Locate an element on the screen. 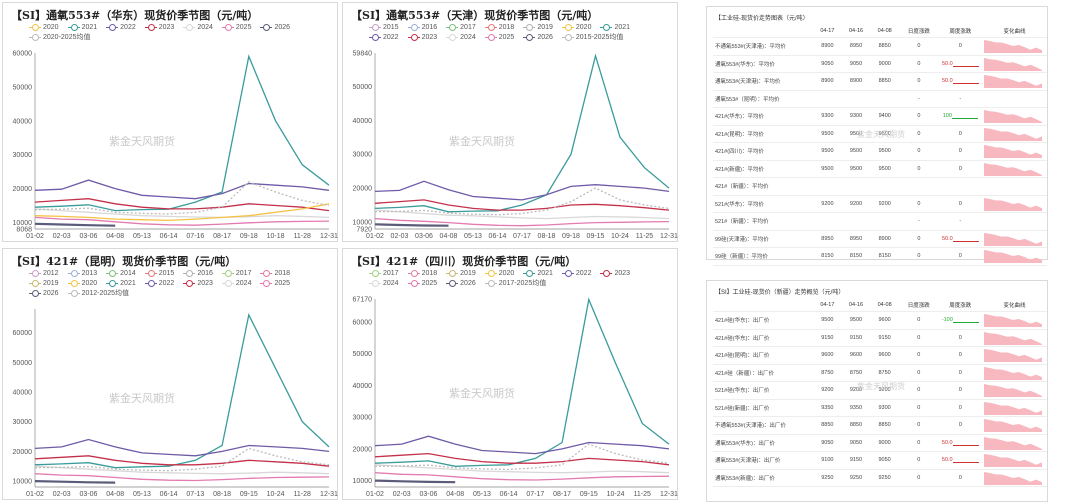 The height and width of the screenshot is (504, 1080). table-row: 421#硅(华东)：出厂价 9150 9150 9150 0 0 is located at coordinates (880, 338).